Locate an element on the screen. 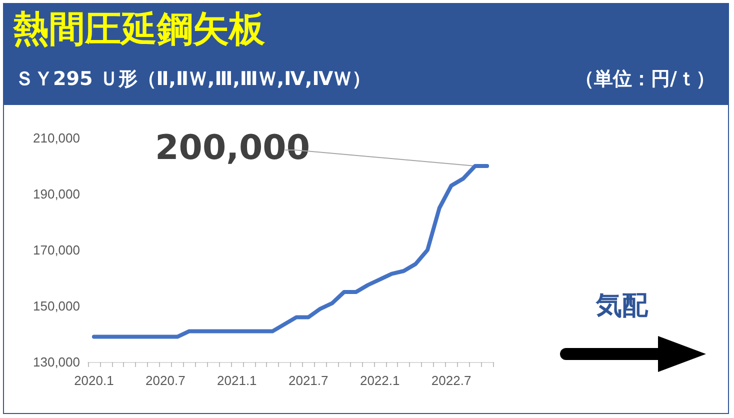 This screenshot has width=734, height=418. chart-subtitle: ＳＹ295 Ｕ形（Ⅱ,ⅡＷ,Ⅲ,ⅢＷ,Ⅳ,ⅣＷ） is located at coordinates (193, 79).